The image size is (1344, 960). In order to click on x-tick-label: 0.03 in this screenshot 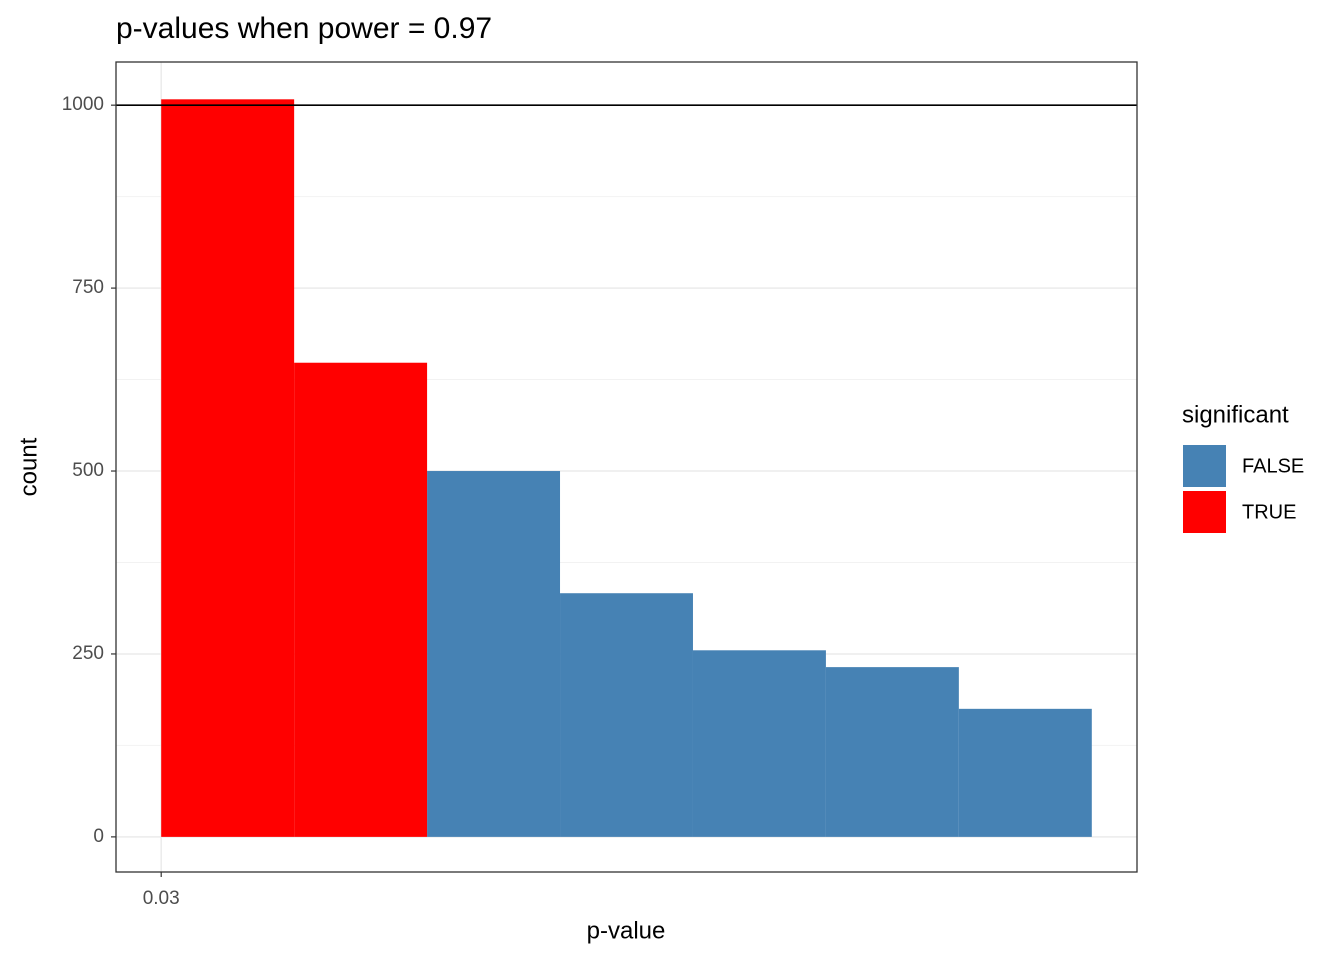, I will do `click(161, 898)`.